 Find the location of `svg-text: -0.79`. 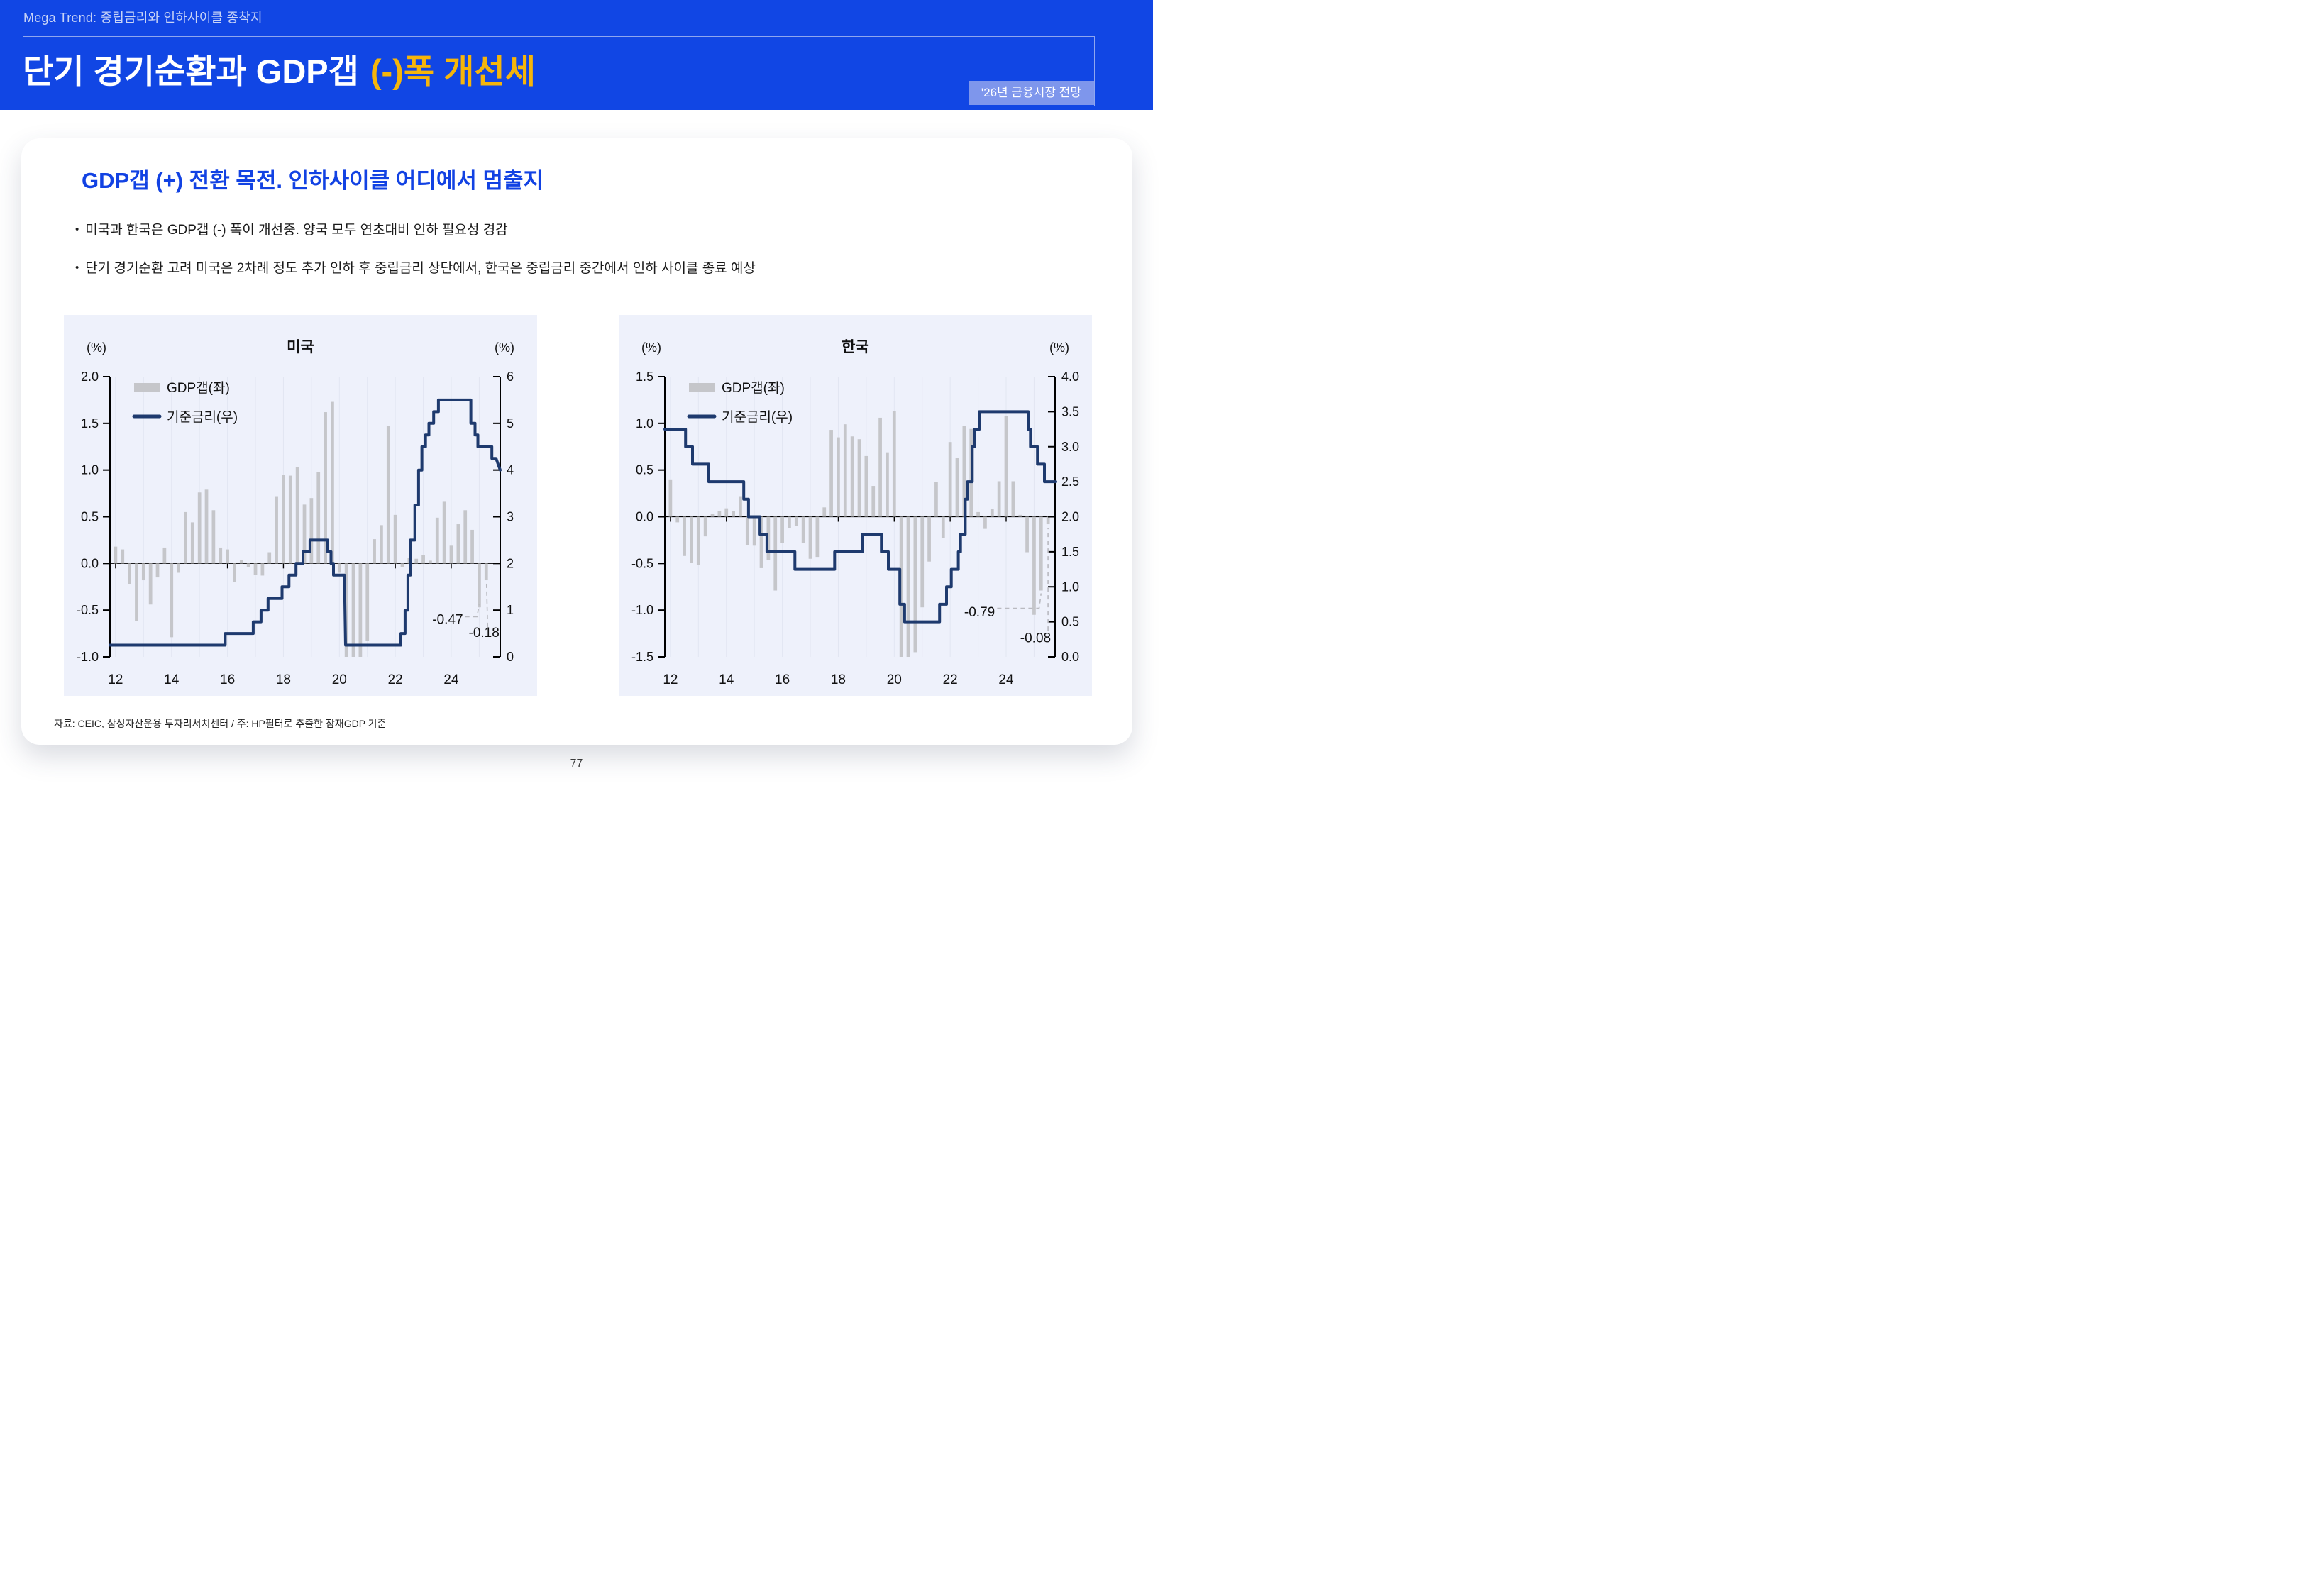

svg-text: -0.79 is located at coordinates (980, 612).